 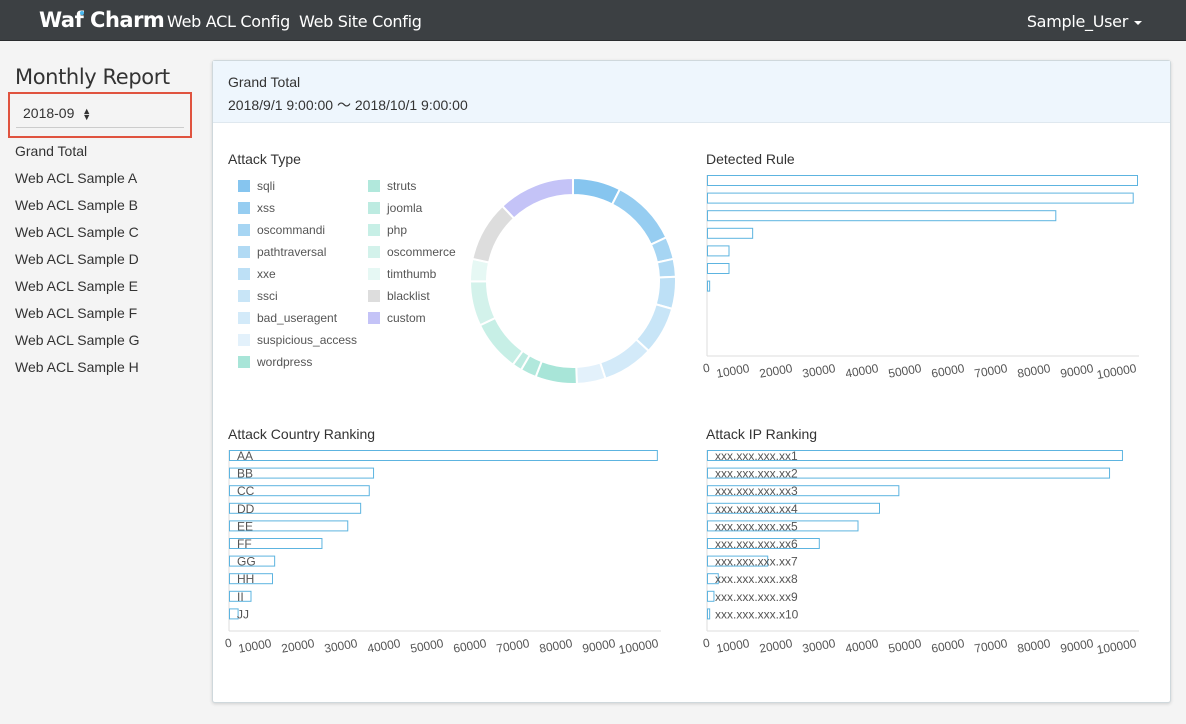 What do you see at coordinates (756, 491) in the screenshot?
I see `bar-label: xxx.xxx.xxx.xx3` at bounding box center [756, 491].